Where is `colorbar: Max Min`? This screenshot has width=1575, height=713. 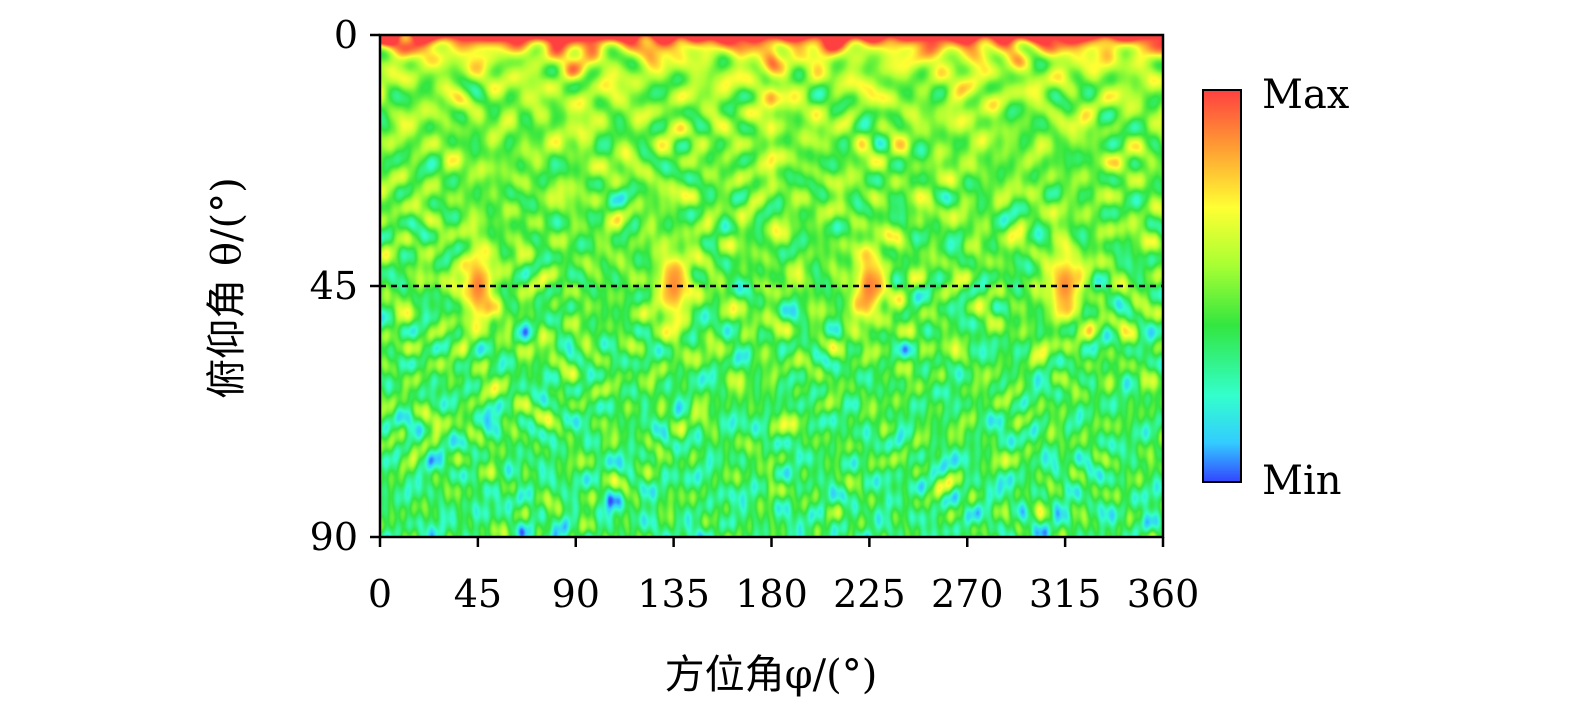
colorbar: Max Min is located at coordinates (1276, 288).